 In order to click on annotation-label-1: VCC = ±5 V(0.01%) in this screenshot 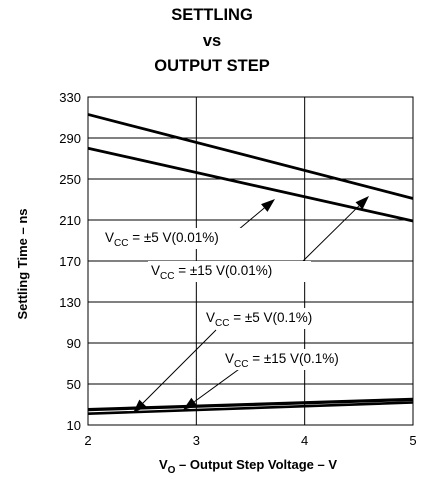, I will do `click(162, 239)`.